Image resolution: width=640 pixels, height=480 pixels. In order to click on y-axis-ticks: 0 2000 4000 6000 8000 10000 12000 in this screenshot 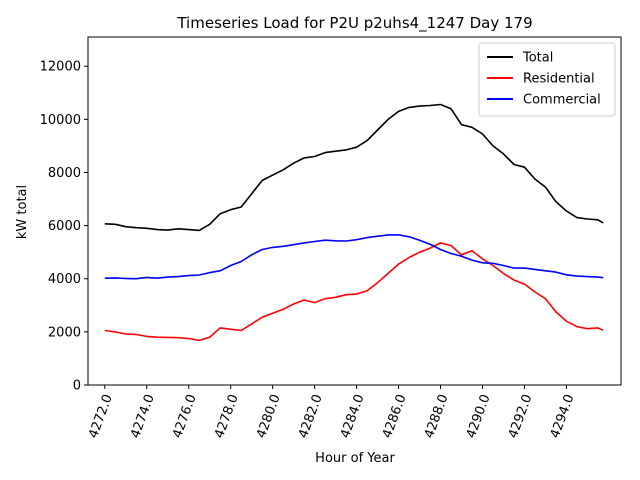, I will do `click(64, 227)`.